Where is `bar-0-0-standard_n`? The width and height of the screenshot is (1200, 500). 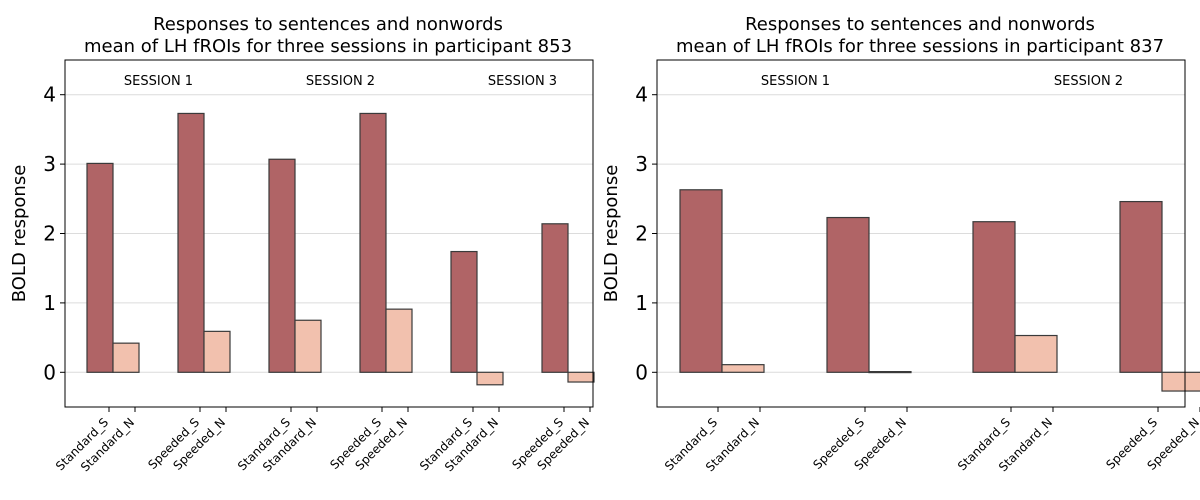
bar-0-0-standard_n is located at coordinates (126, 357).